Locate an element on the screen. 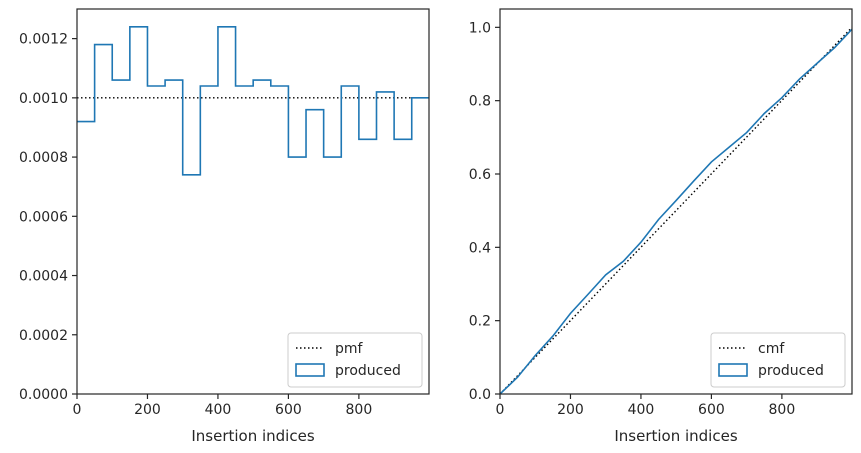 This screenshot has width=861, height=453. legend: pmf produced is located at coordinates (355, 360).